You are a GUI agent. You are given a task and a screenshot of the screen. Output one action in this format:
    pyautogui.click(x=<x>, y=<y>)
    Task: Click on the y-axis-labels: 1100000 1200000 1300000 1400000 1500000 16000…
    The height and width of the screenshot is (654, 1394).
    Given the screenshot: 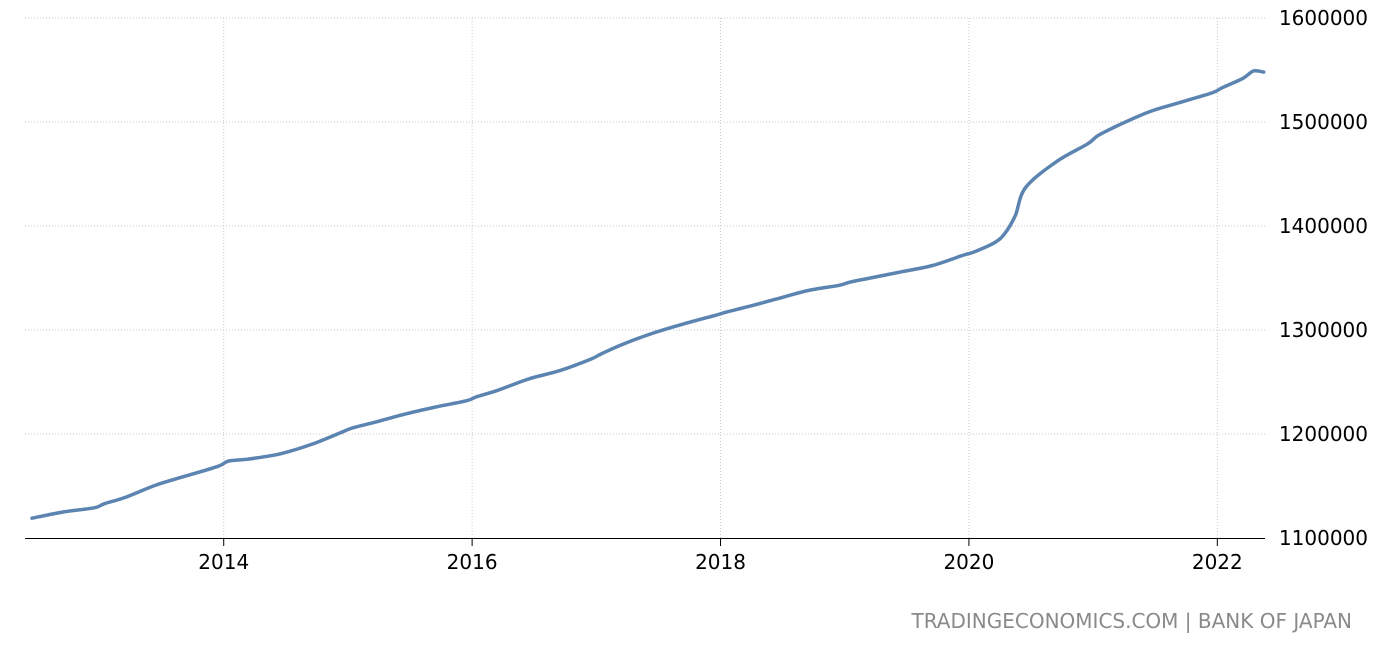 What is the action you would take?
    pyautogui.click(x=1323, y=278)
    